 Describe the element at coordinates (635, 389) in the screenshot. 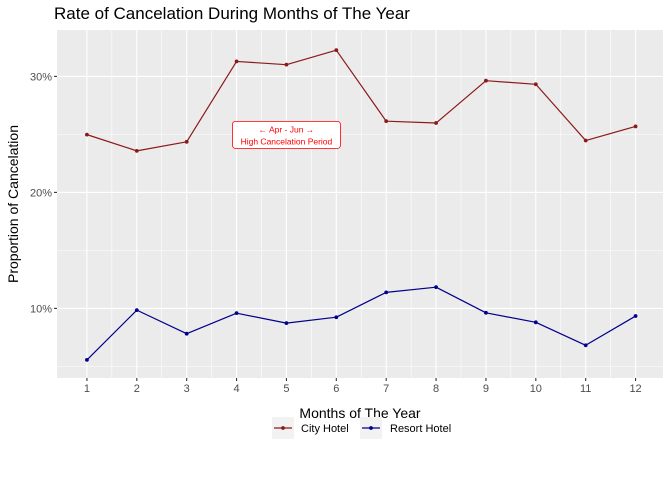

I see `x-tick-label: 12` at that location.